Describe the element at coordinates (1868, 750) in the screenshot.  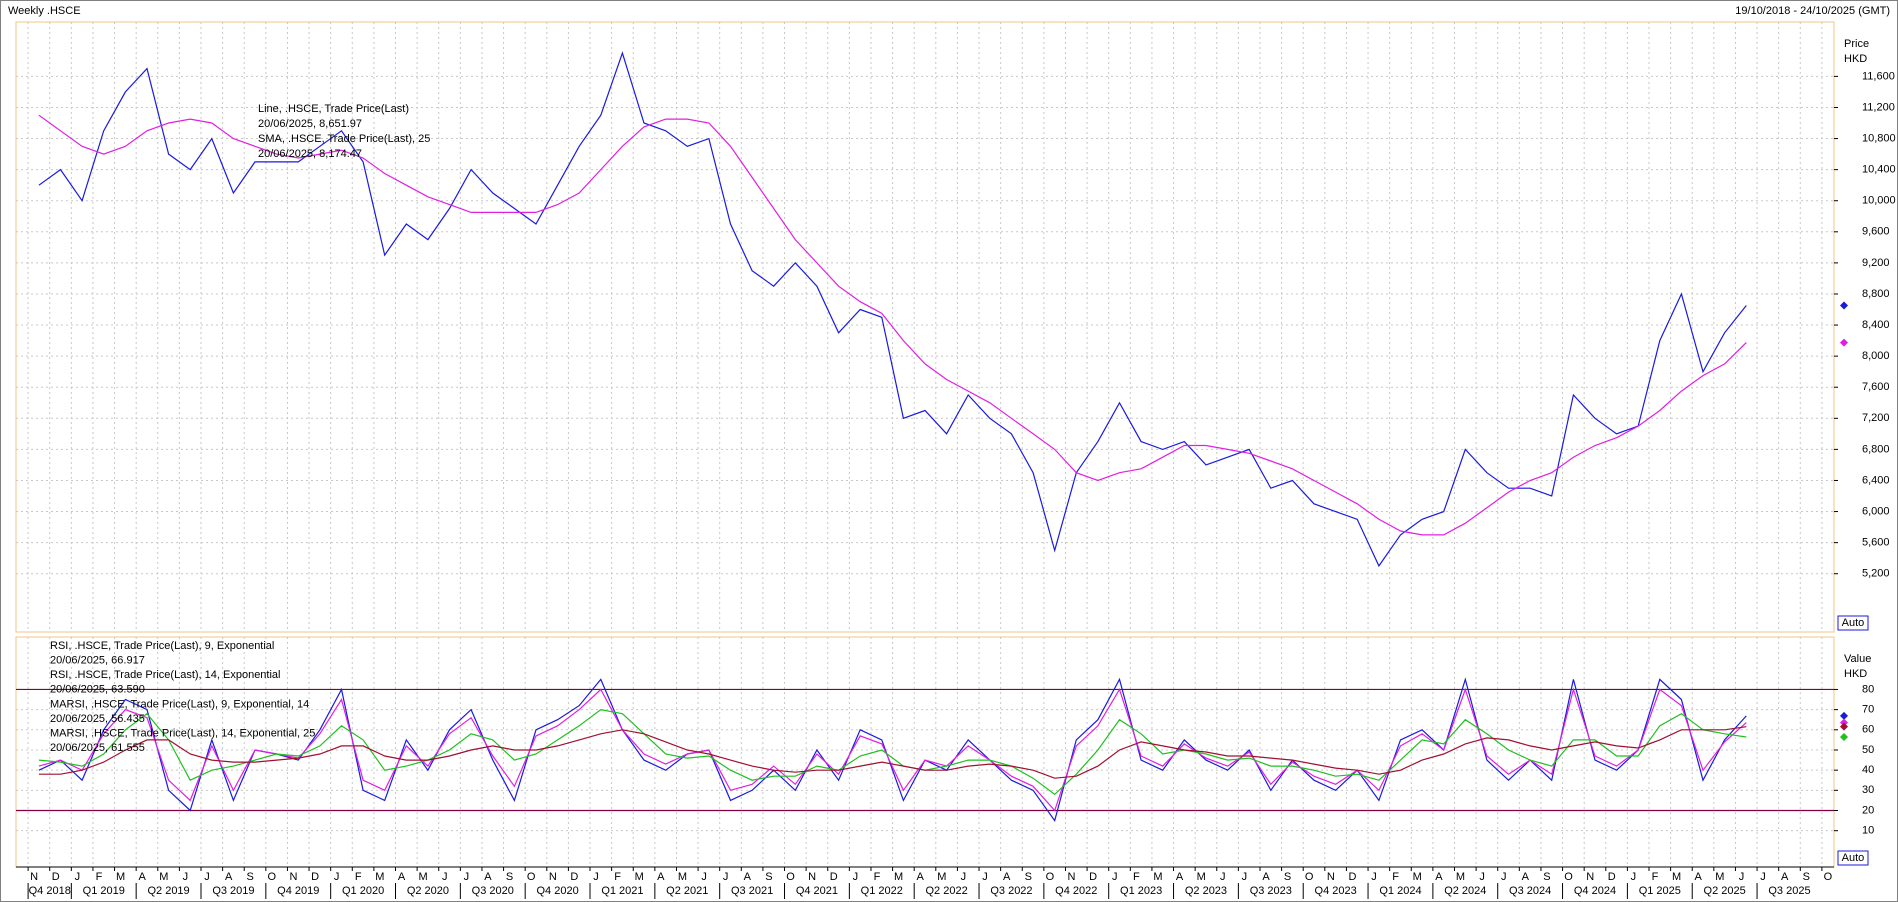
I see `y-tick-label: 50` at that location.